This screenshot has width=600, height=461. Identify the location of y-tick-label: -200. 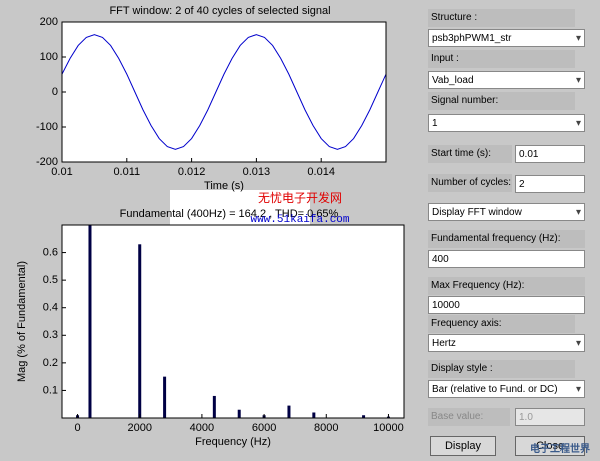
(47, 162).